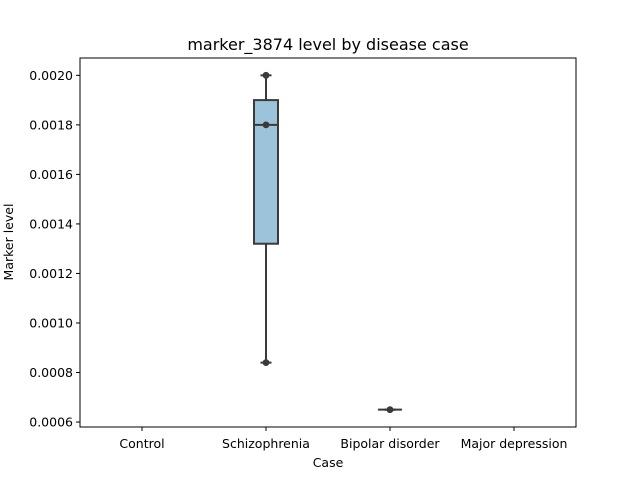  Describe the element at coordinates (390, 443) in the screenshot. I see `x-tick-label: Bipolar disorder` at that location.